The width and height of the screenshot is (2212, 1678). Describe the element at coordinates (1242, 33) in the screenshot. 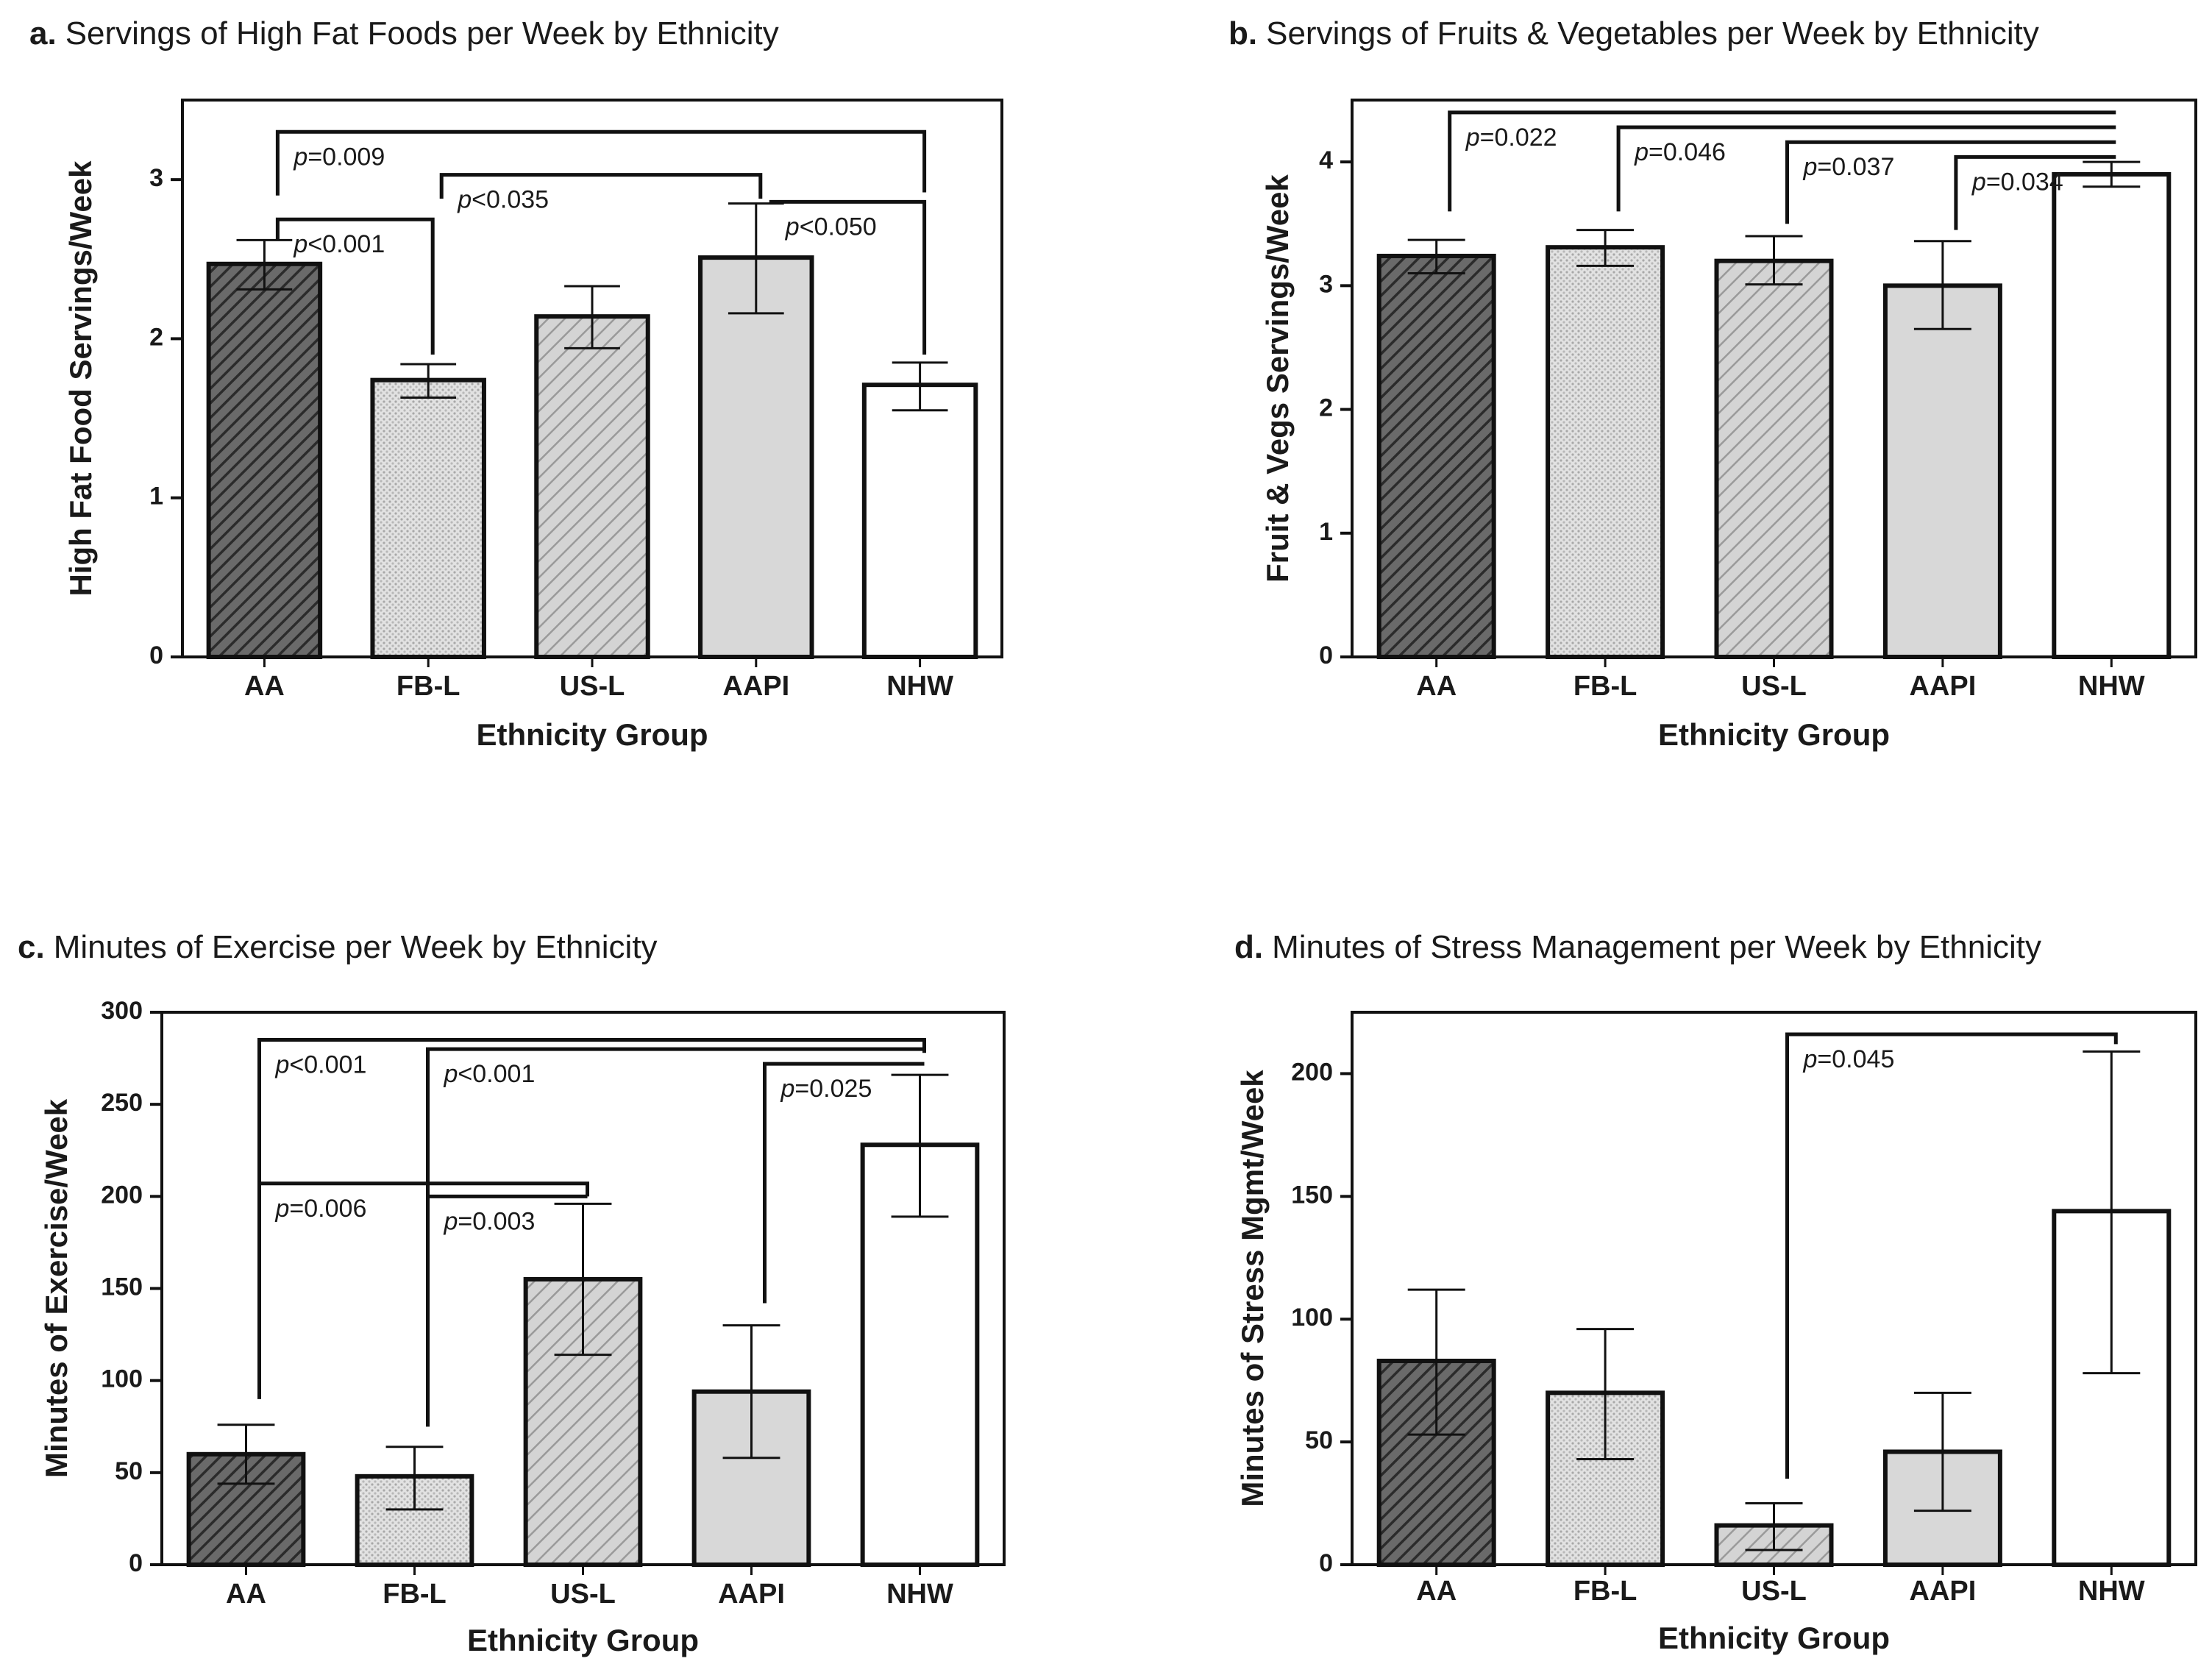

I see `chart-title-letter: b.` at that location.